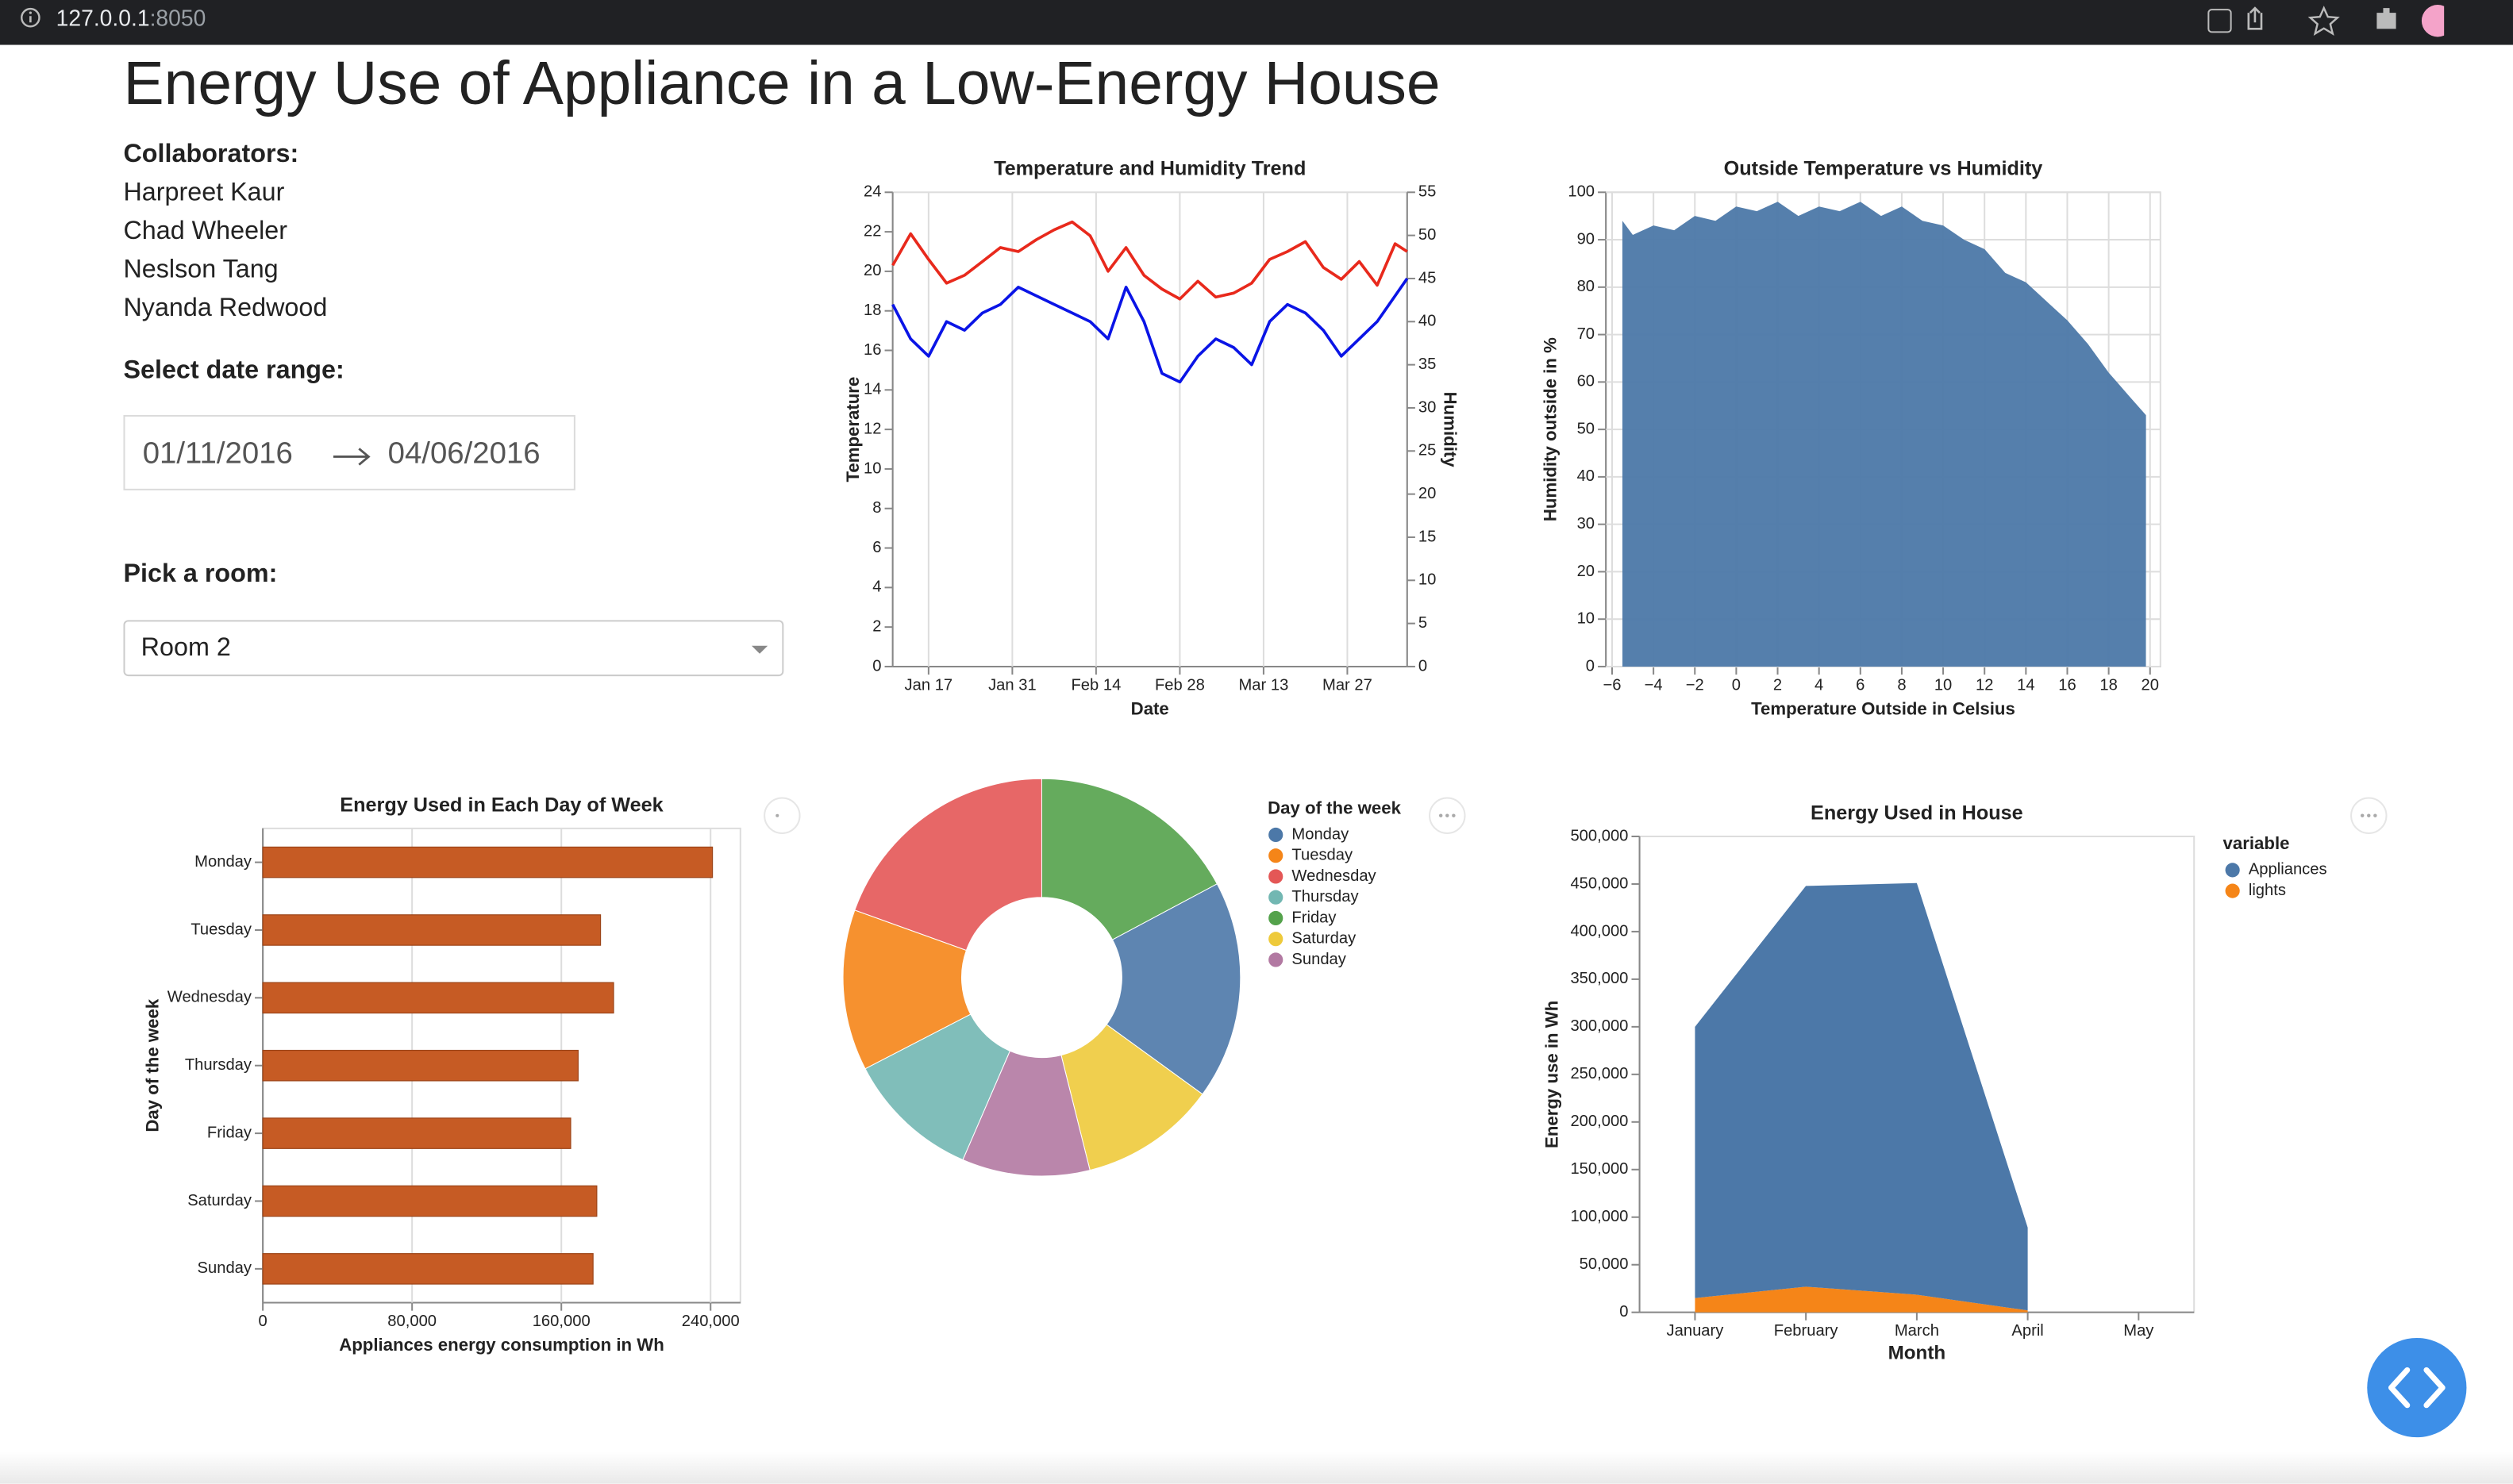 The width and height of the screenshot is (2513, 1484). I want to click on x-tick-label: April, so click(2027, 1331).